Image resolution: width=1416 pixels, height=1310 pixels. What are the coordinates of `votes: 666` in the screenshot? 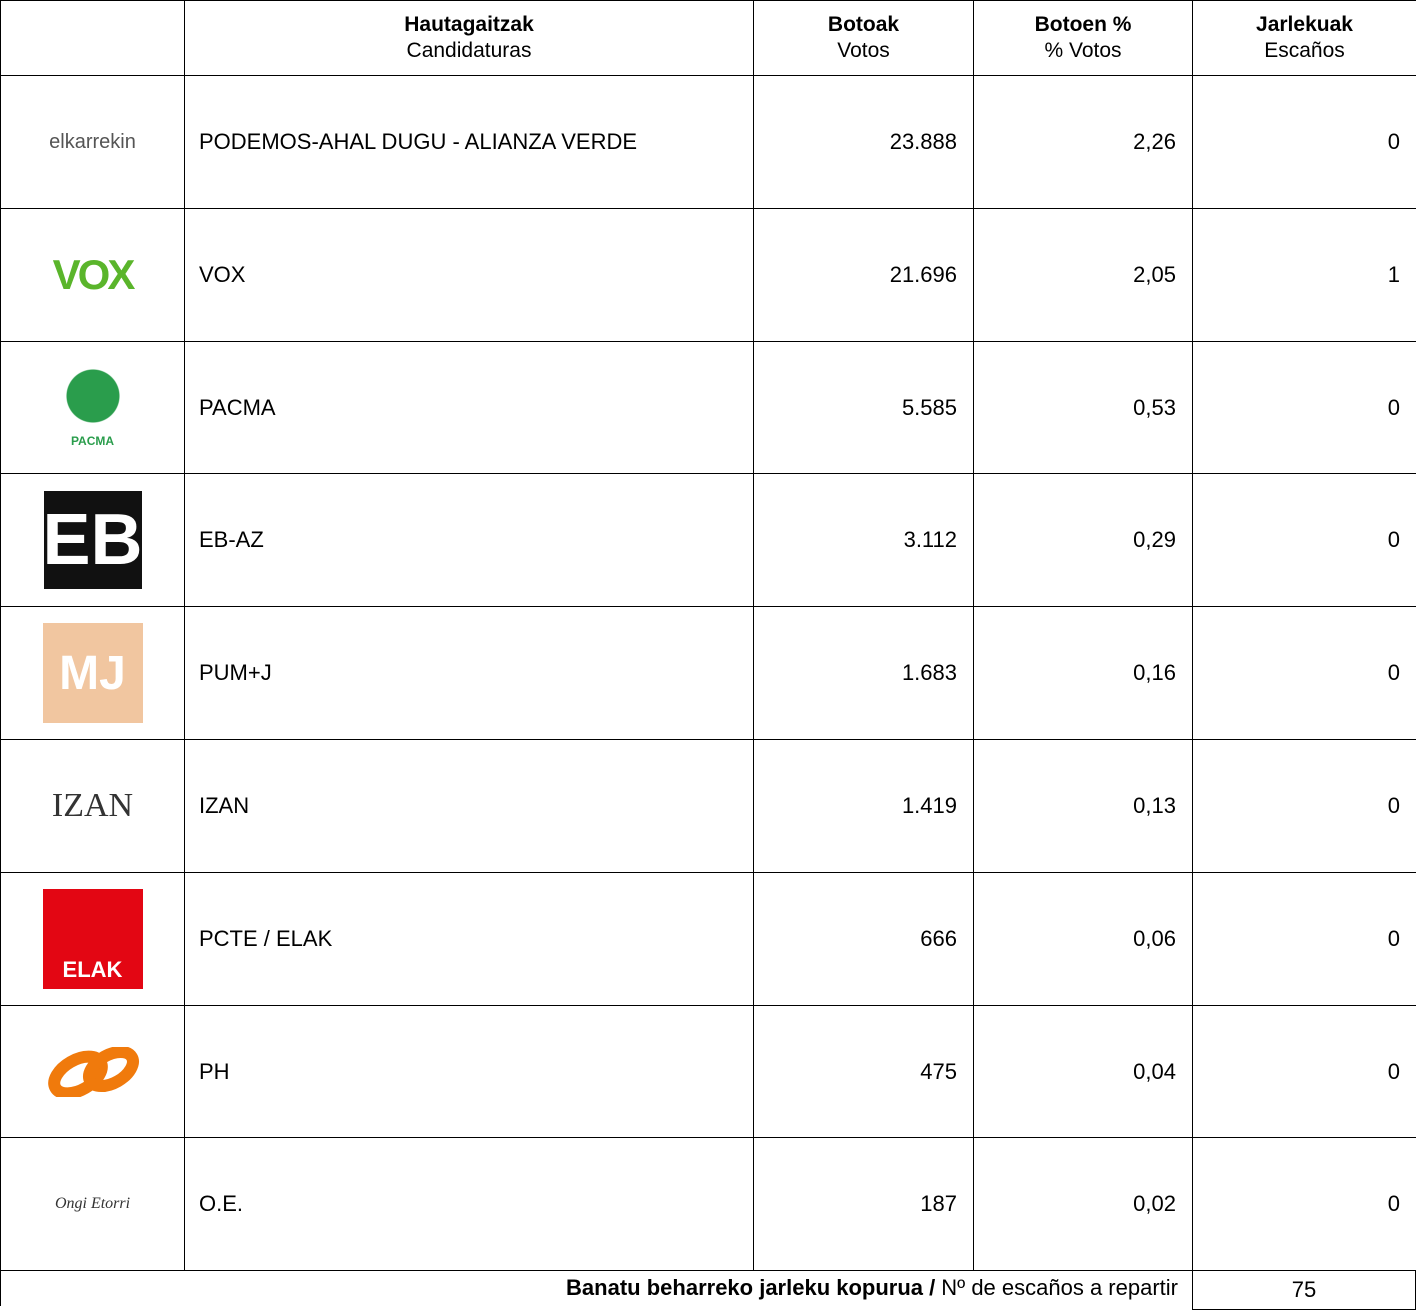 It's located at (863, 939).